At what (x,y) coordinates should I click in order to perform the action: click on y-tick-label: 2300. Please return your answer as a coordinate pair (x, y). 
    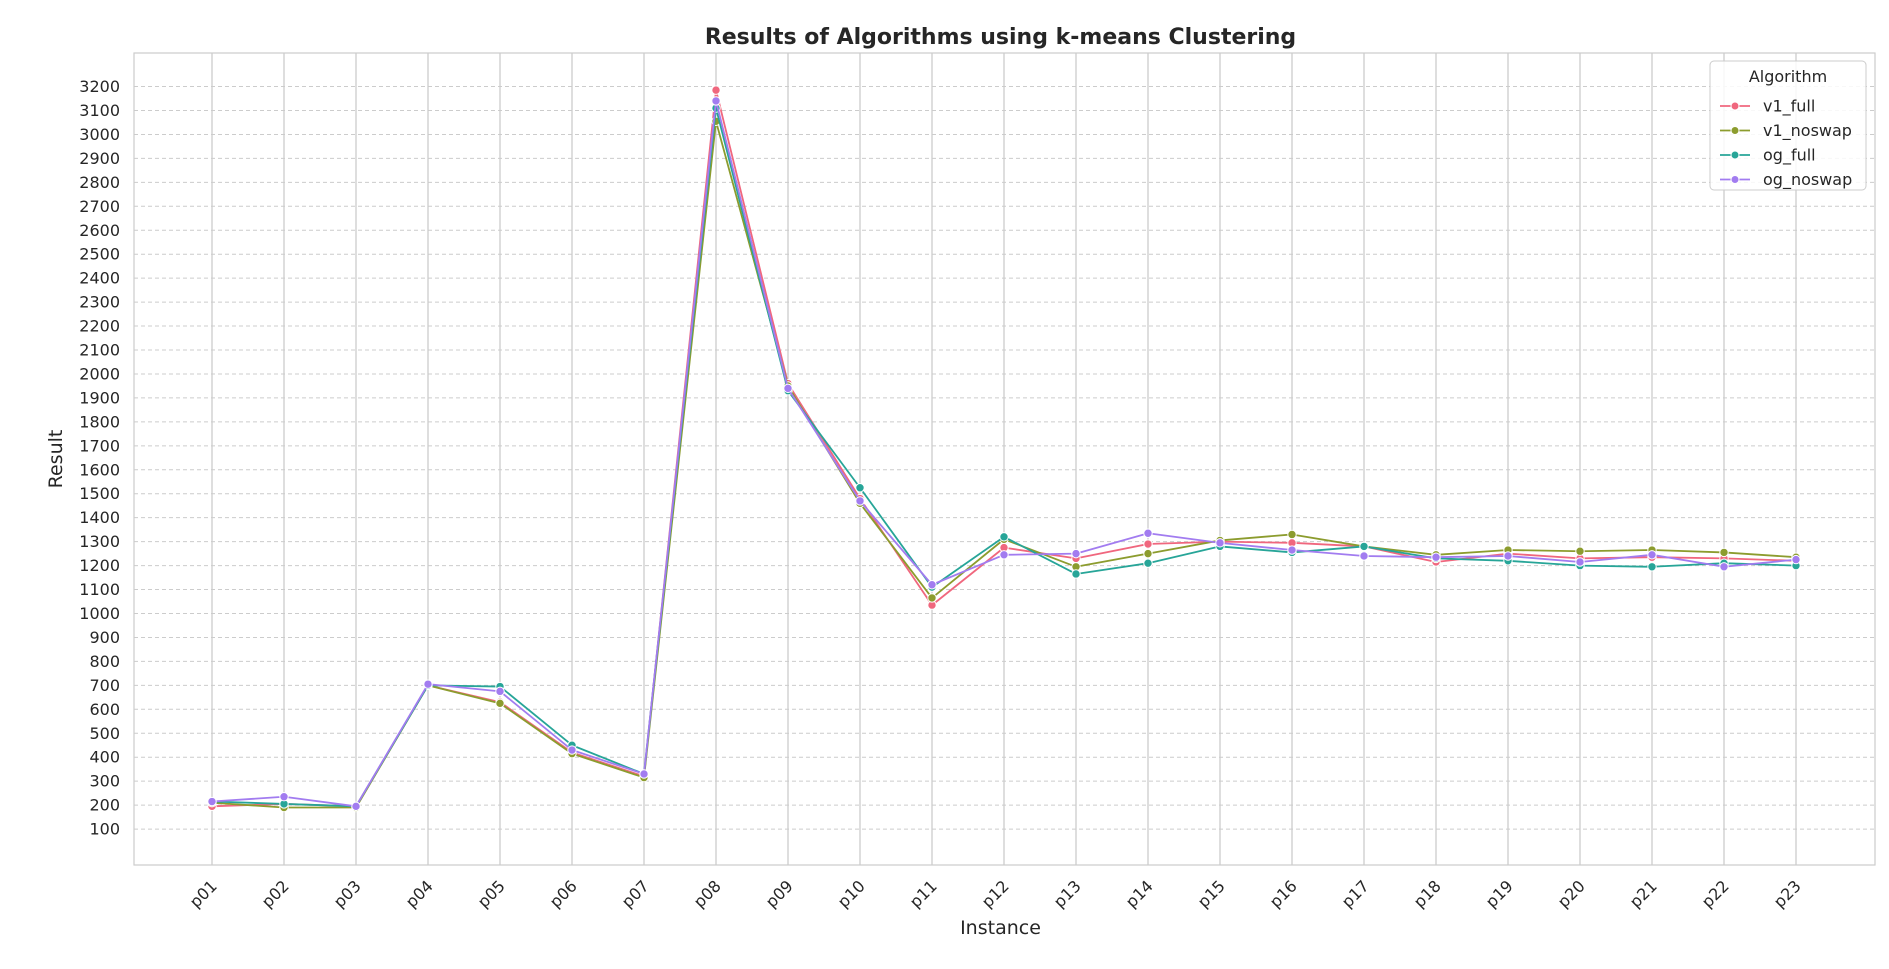
    Looking at the image, I should click on (99, 302).